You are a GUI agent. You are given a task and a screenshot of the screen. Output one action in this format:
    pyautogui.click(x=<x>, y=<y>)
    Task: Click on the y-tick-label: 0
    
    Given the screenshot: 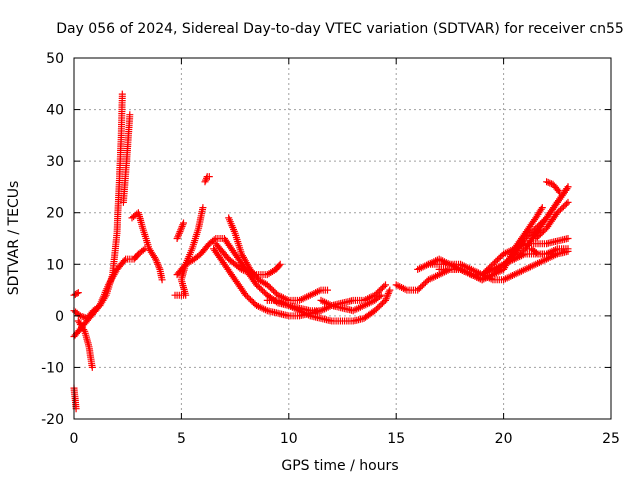 What is the action you would take?
    pyautogui.click(x=59, y=317)
    